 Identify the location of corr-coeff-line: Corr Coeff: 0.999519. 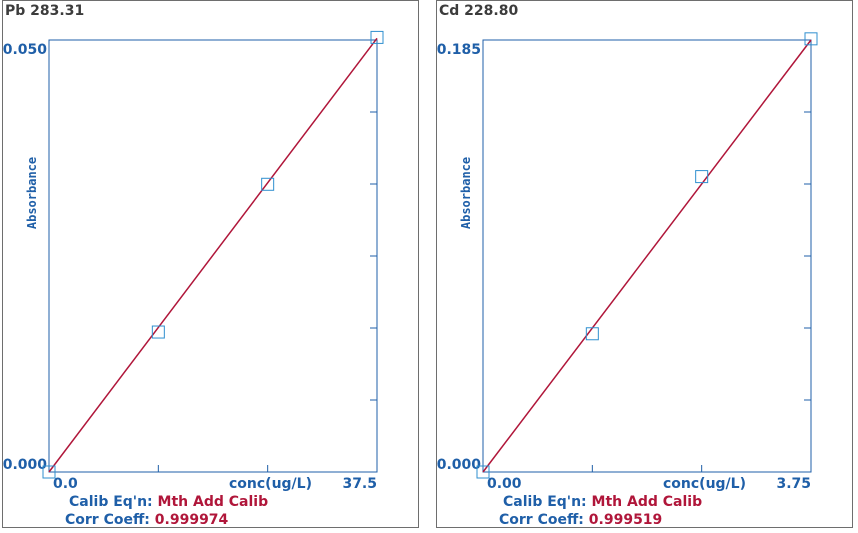
(580, 520).